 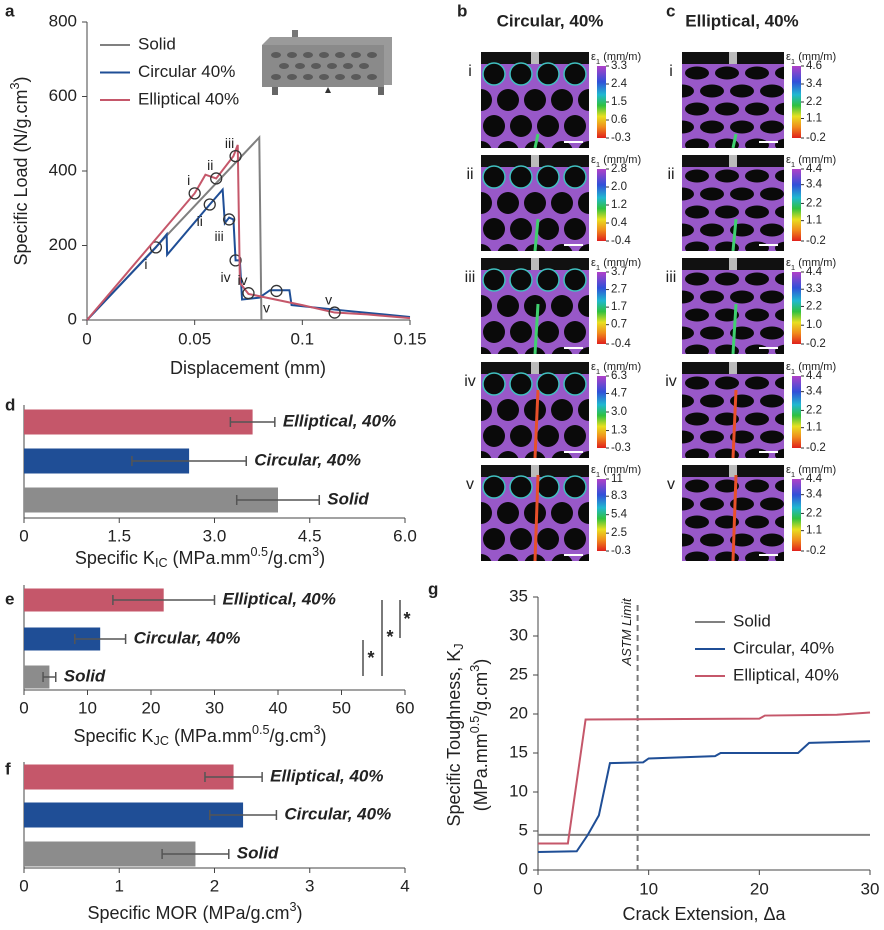 What do you see at coordinates (63, 20) in the screenshot?
I see `y-tick-label: 800` at bounding box center [63, 20].